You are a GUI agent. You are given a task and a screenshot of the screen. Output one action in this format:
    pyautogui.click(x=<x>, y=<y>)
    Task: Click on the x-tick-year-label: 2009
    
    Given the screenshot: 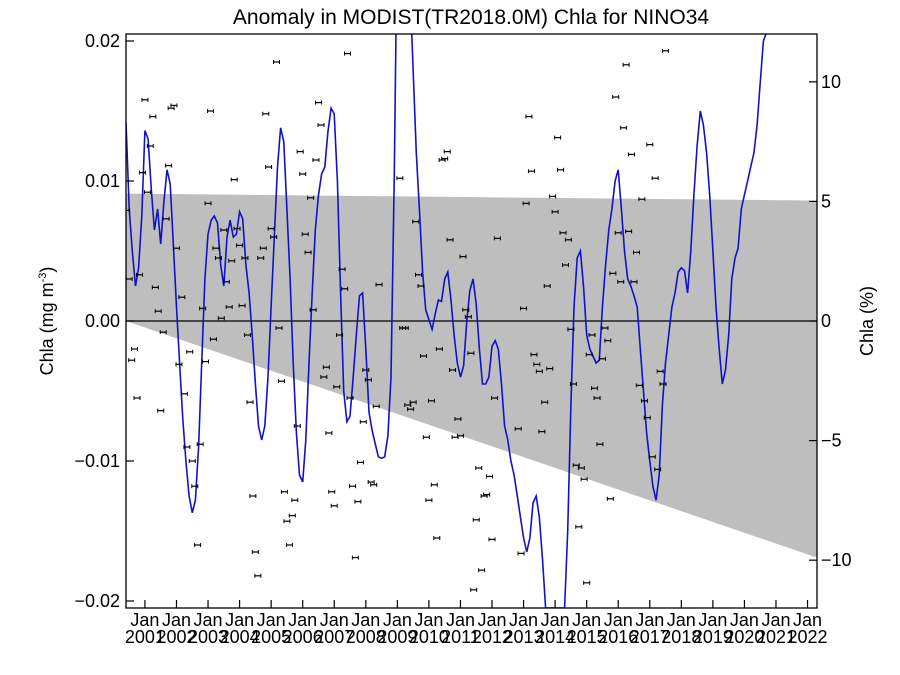 What is the action you would take?
    pyautogui.click(x=397, y=637)
    